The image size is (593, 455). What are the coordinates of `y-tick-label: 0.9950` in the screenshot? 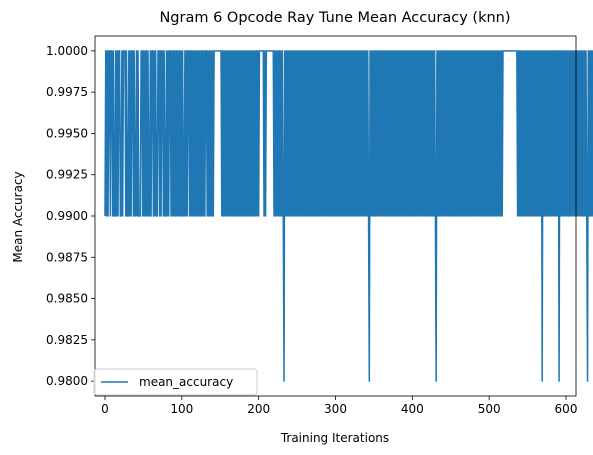 It's located at (67, 133).